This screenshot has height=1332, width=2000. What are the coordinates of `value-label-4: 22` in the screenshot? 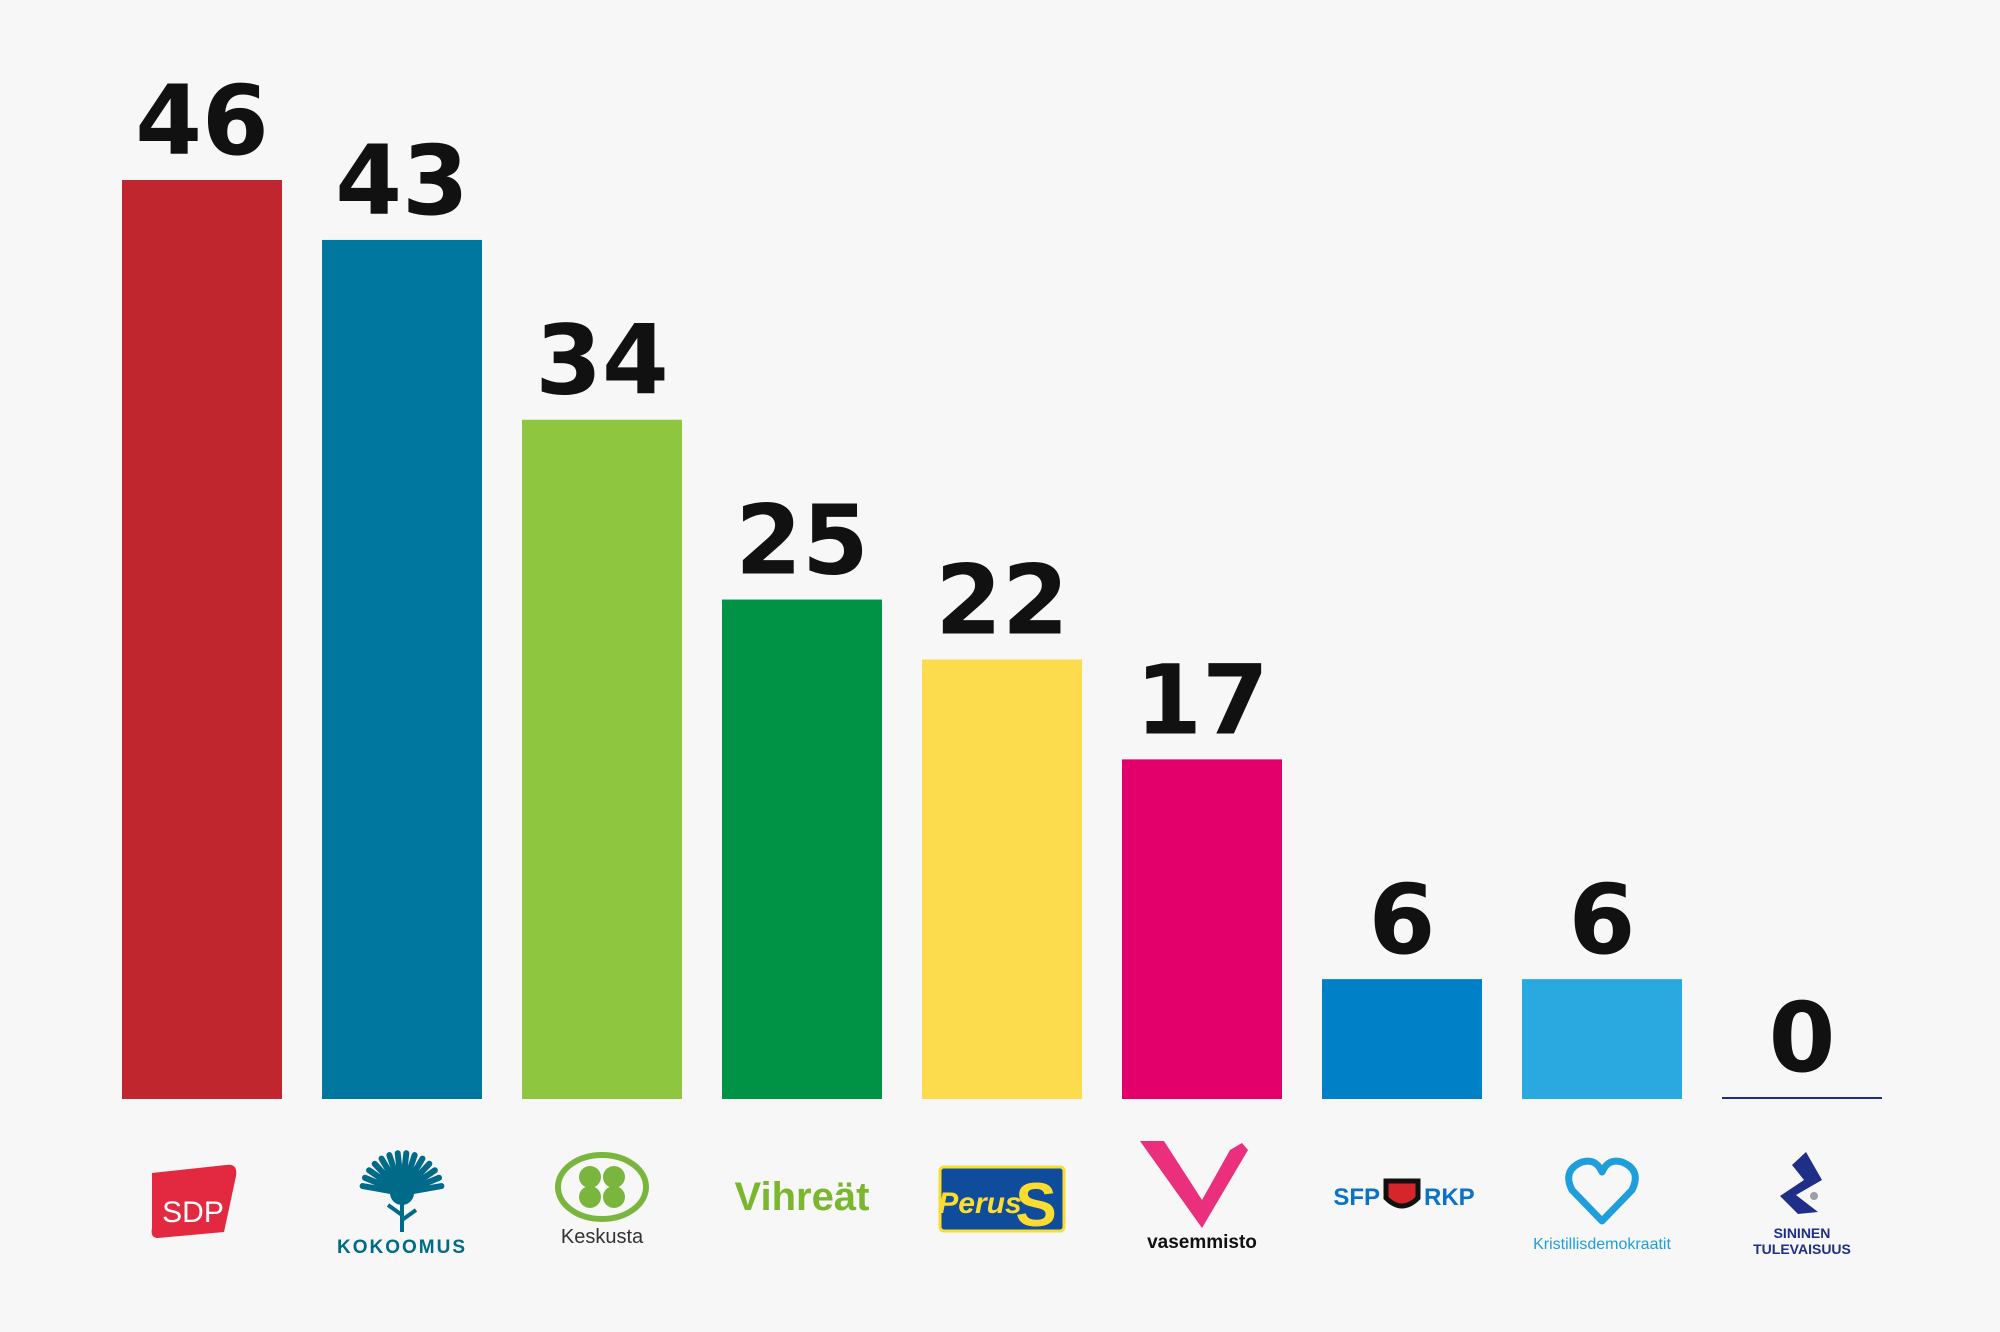 It's located at (1002, 600).